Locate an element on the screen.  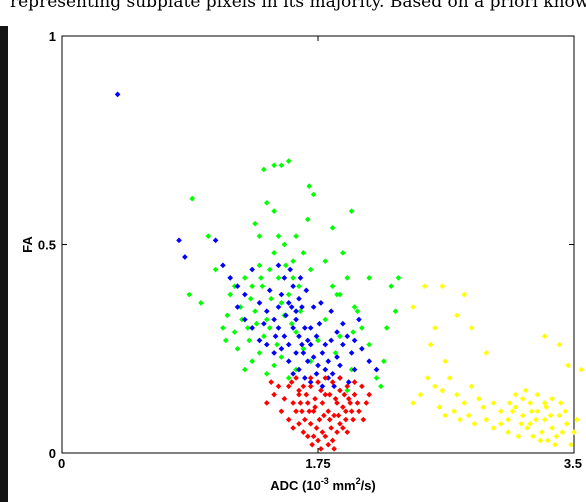
x-axis-label-part2: mm is located at coordinates (342, 485).